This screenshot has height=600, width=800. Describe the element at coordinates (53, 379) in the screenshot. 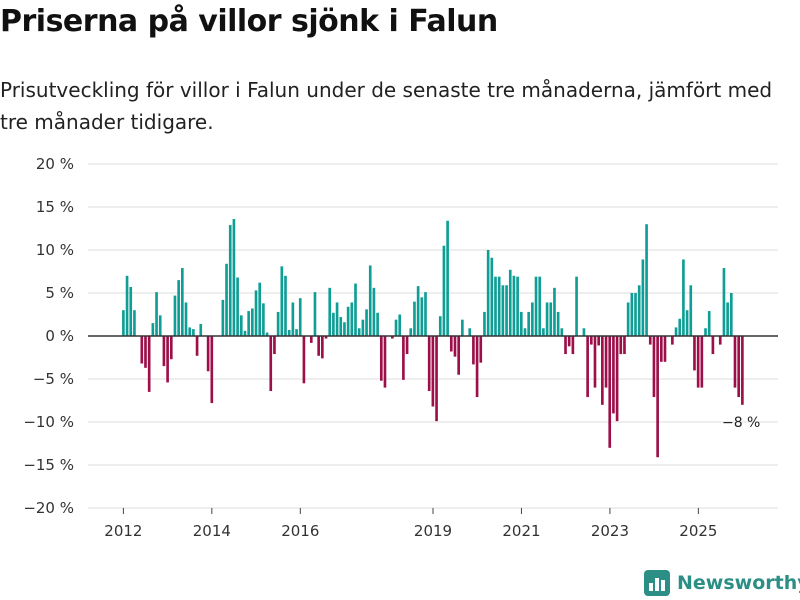

I see `y-tick-label: −5 %` at that location.